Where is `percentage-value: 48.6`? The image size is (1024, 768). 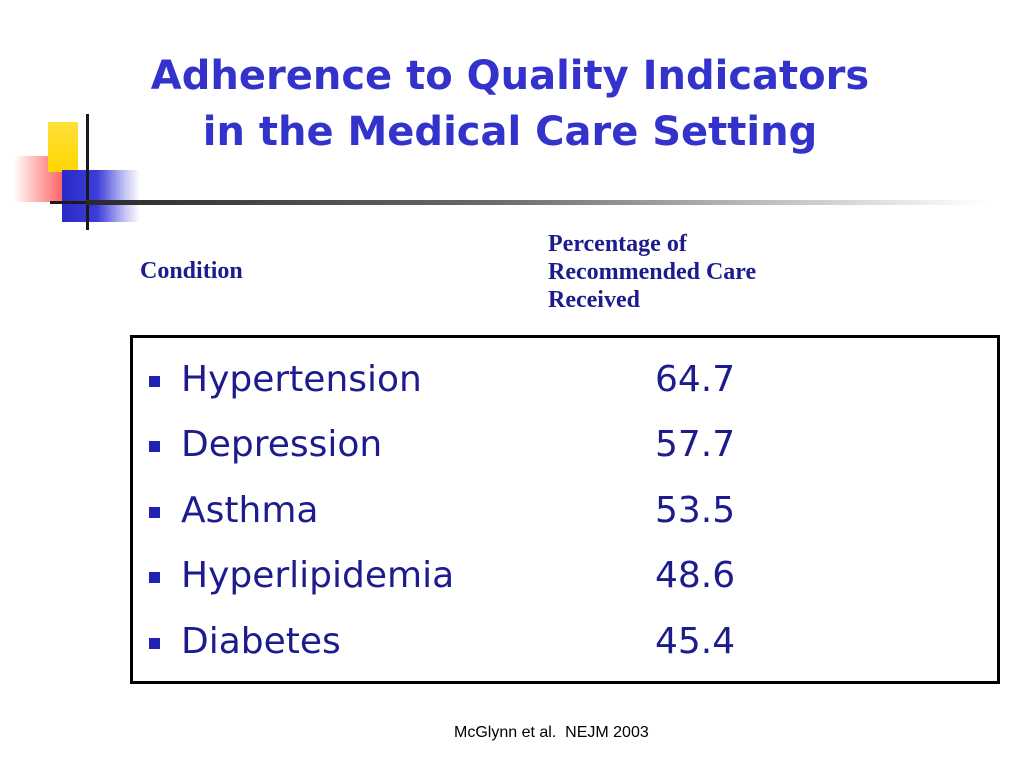 percentage-value: 48.6 is located at coordinates (695, 575).